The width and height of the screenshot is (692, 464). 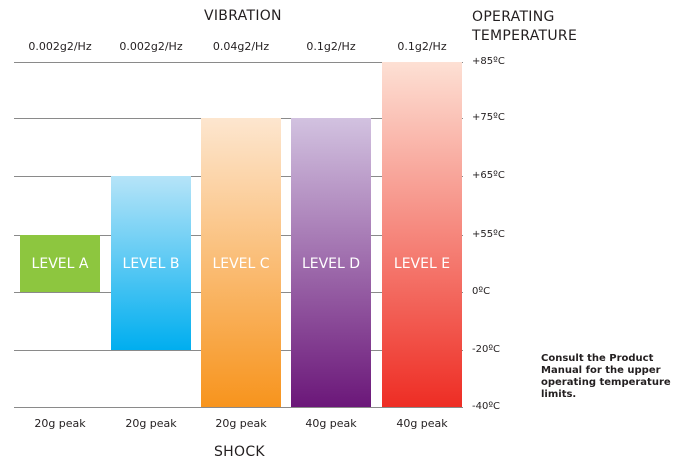 I want to click on chart-title: VIBRATION, so click(x=243, y=16).